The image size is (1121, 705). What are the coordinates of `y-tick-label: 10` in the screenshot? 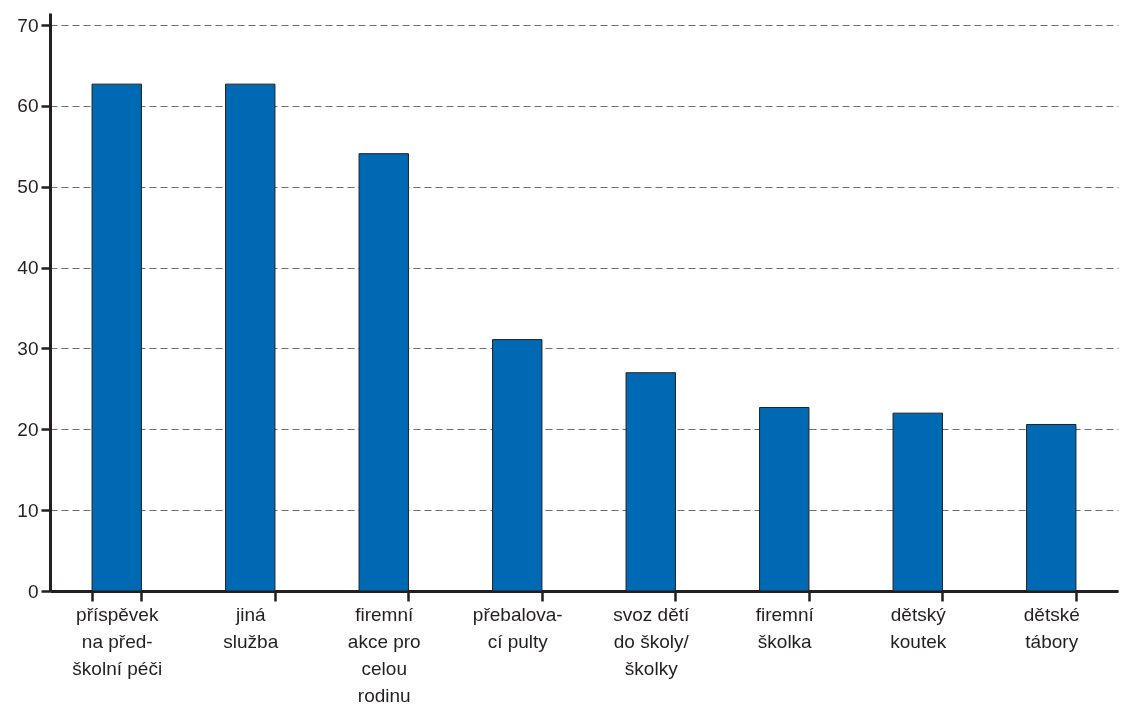 It's located at (28, 510).